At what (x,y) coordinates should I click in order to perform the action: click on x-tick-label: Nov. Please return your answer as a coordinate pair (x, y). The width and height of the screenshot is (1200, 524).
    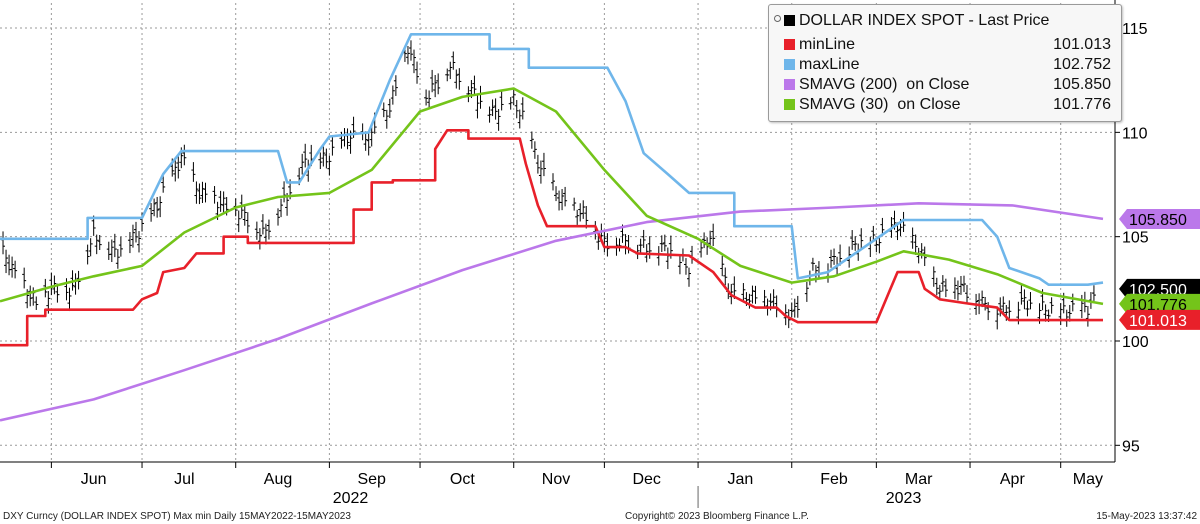
    Looking at the image, I should click on (556, 479).